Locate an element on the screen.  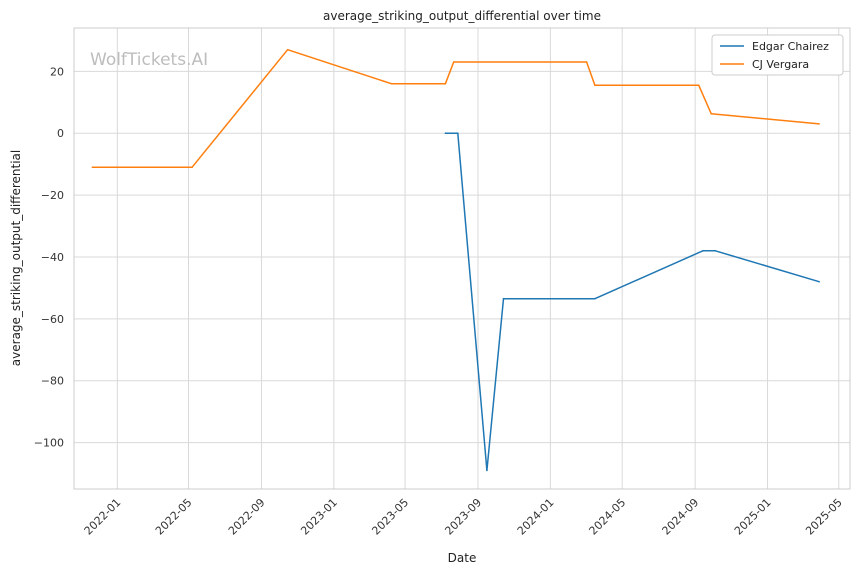
y-tick-label: −20 is located at coordinates (52, 195).